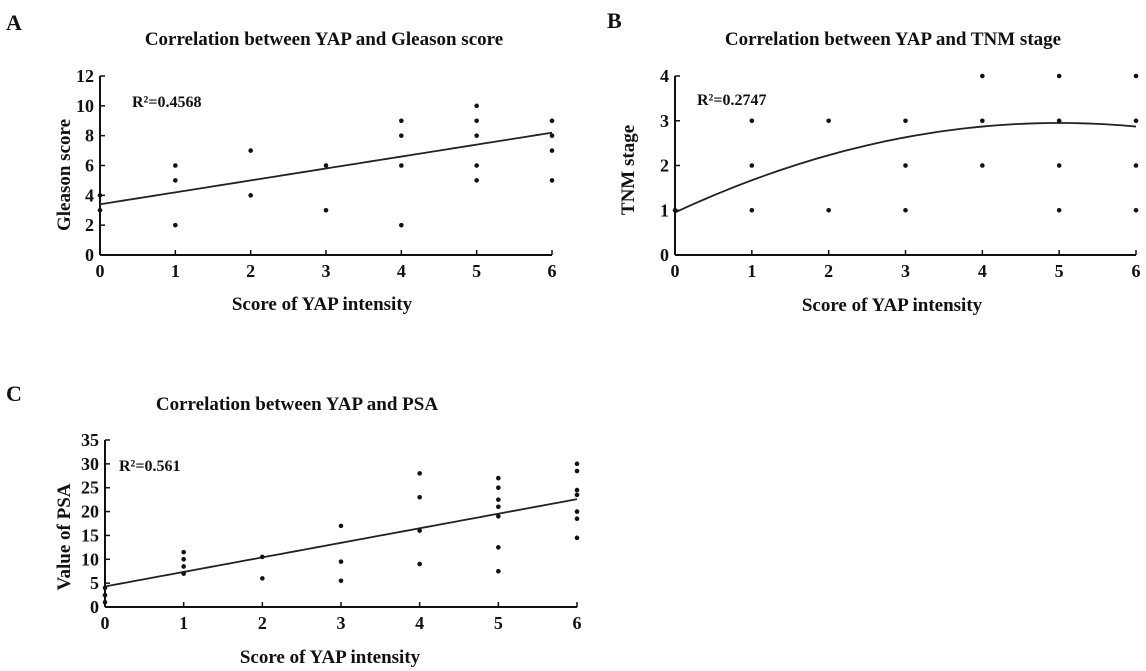 The image size is (1146, 671). What do you see at coordinates (85, 76) in the screenshot?
I see `y-tick-label: 12` at bounding box center [85, 76].